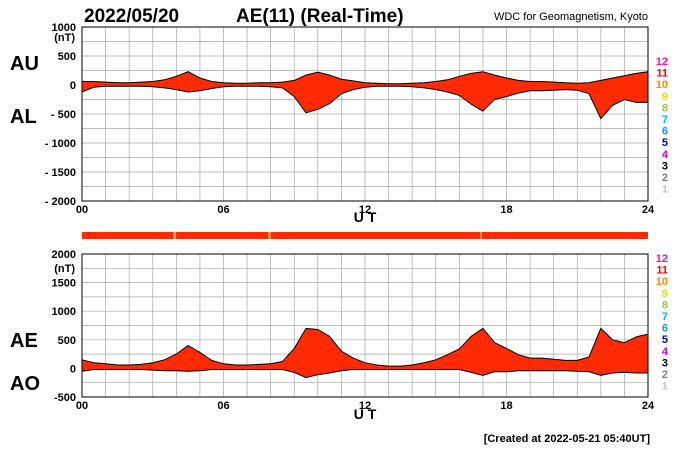 The width and height of the screenshot is (700, 450). I want to click on ae-ao-legend-label: 9, so click(665, 294).